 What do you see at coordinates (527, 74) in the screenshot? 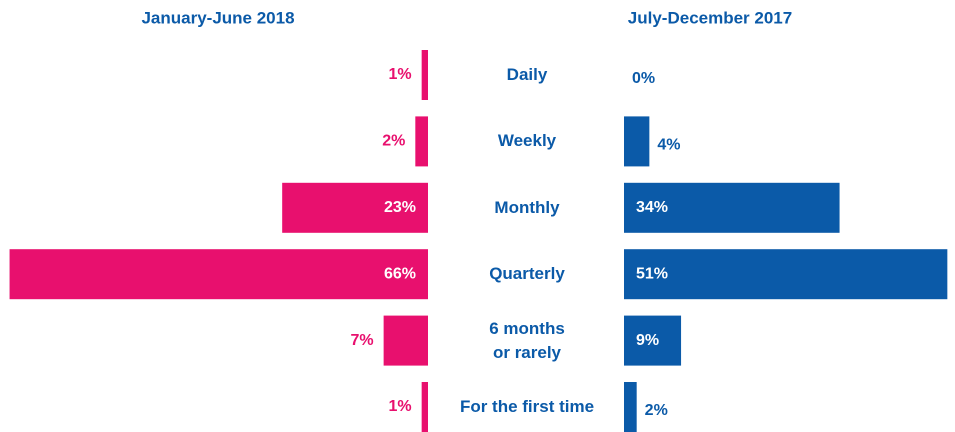
I see `category-label: Daily` at bounding box center [527, 74].